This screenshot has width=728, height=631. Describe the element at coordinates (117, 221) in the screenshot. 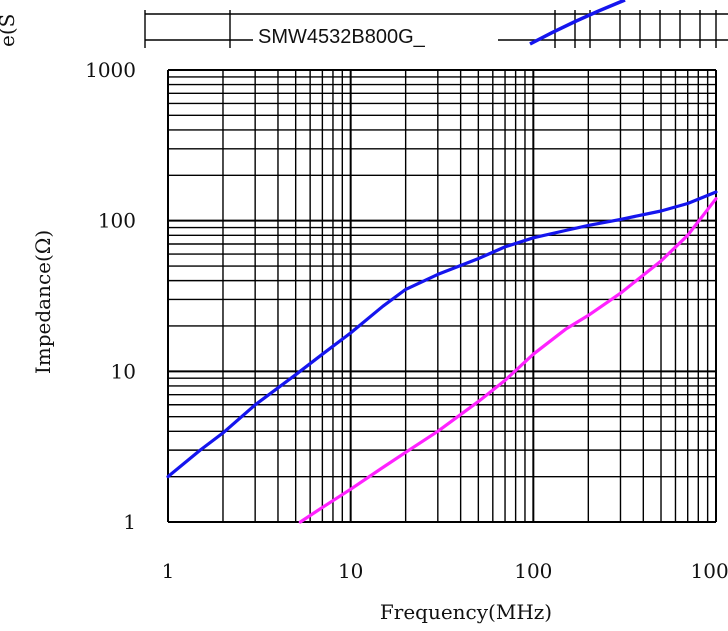

I see `y-tick-label: 100` at that location.